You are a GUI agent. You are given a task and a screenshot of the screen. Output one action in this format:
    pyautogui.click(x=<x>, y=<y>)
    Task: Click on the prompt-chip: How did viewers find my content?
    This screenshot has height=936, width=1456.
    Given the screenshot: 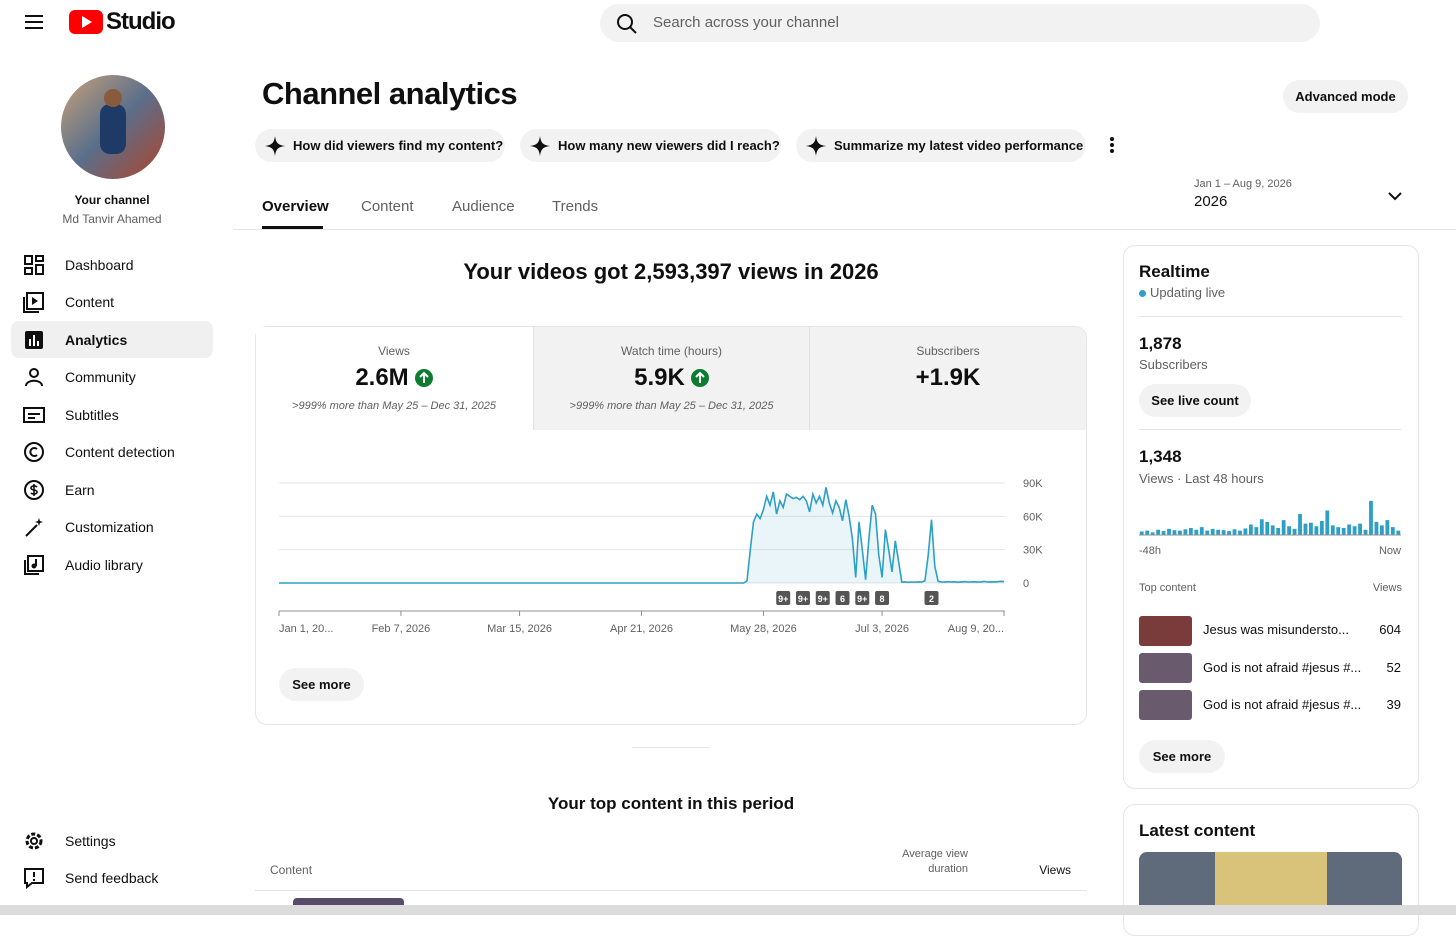 What is the action you would take?
    pyautogui.click(x=380, y=145)
    